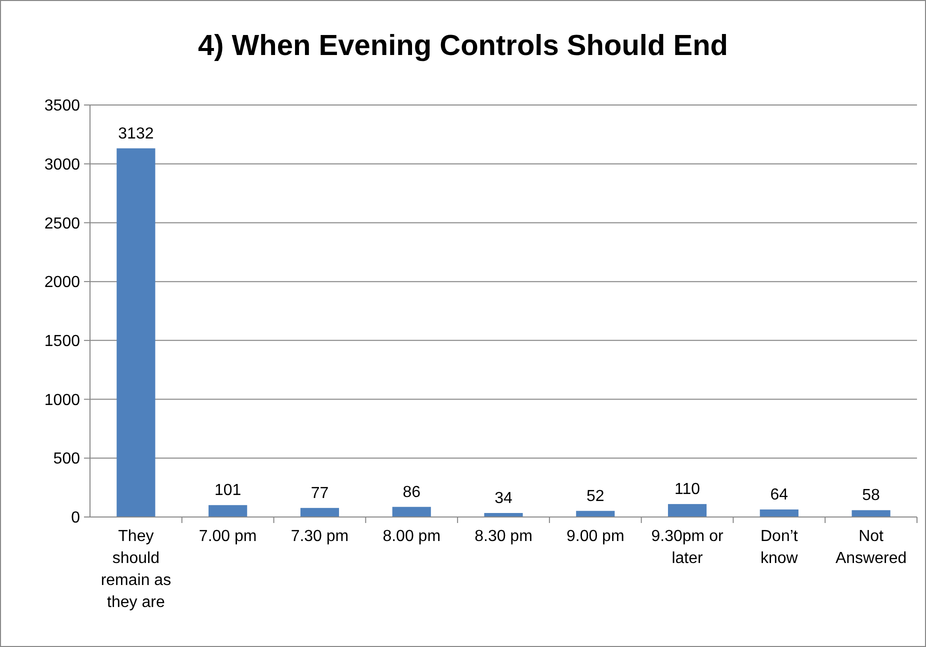 This screenshot has height=647, width=926. I want to click on y-tick-label: 3500, so click(62, 106).